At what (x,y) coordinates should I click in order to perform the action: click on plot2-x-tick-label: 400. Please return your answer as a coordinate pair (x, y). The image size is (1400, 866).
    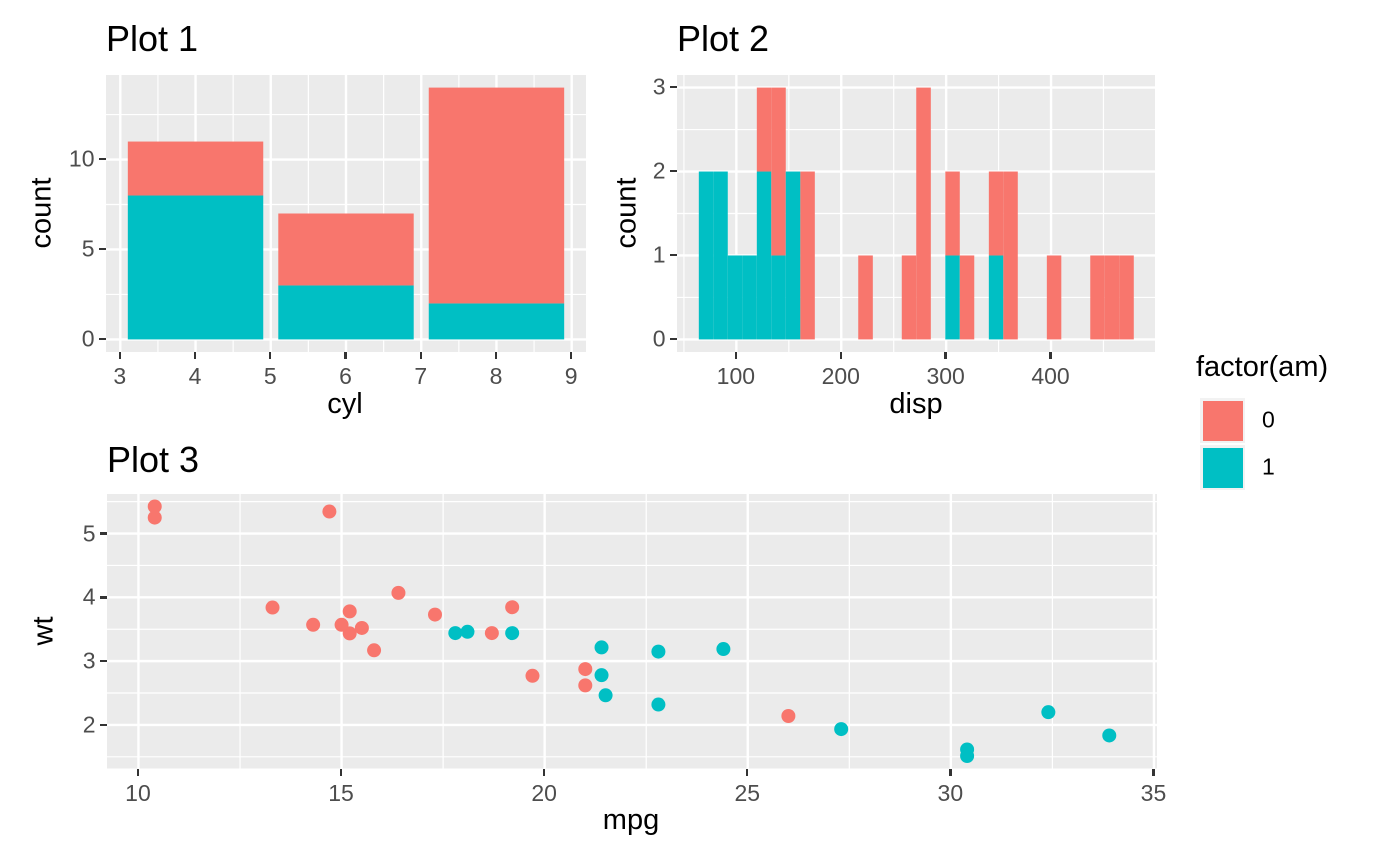
    Looking at the image, I should click on (1050, 375).